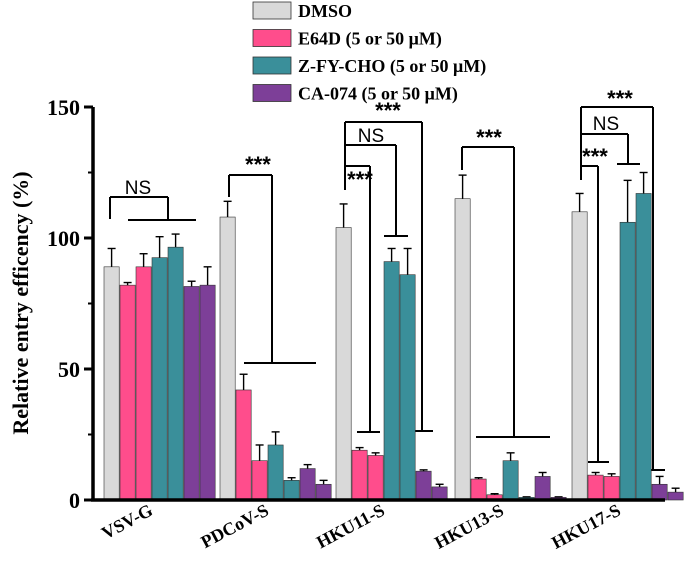 The image size is (685, 572). Describe the element at coordinates (63, 107) in the screenshot. I see `y-tick-label: 150` at that location.